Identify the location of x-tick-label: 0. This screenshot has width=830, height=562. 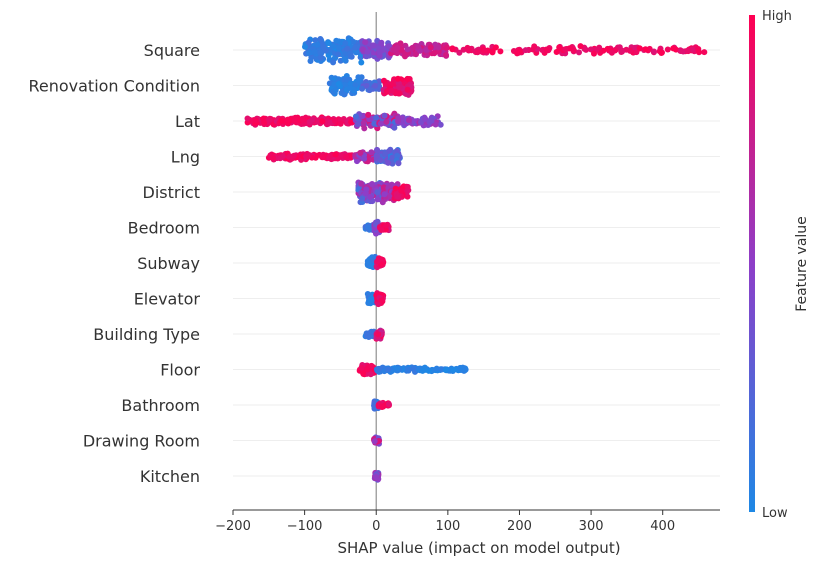
(376, 526).